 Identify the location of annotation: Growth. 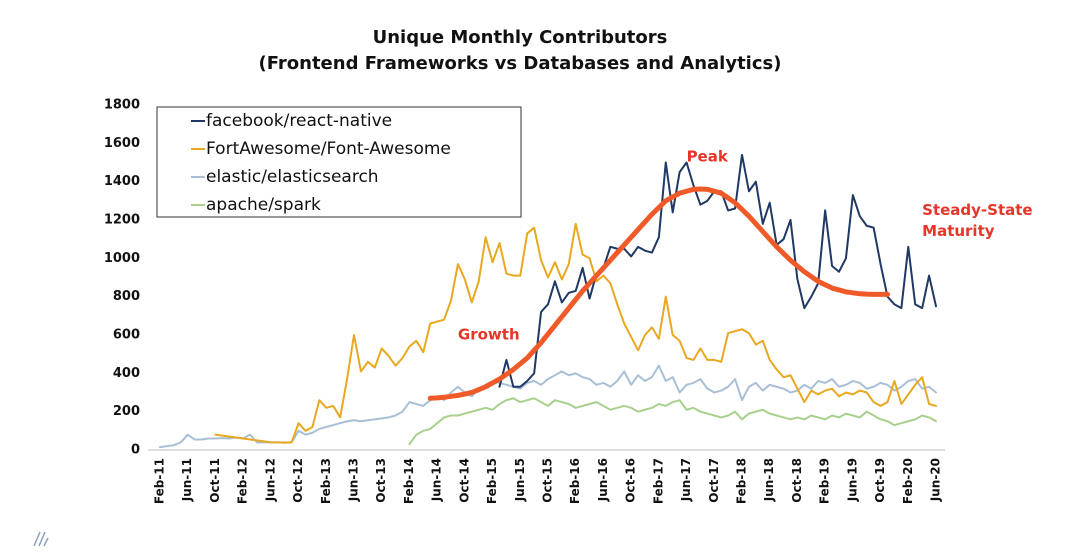
(489, 335).